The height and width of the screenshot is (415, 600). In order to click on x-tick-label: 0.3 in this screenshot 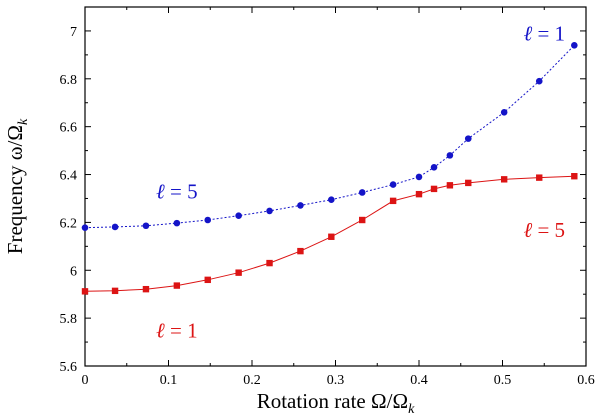, I will do `click(336, 380)`.